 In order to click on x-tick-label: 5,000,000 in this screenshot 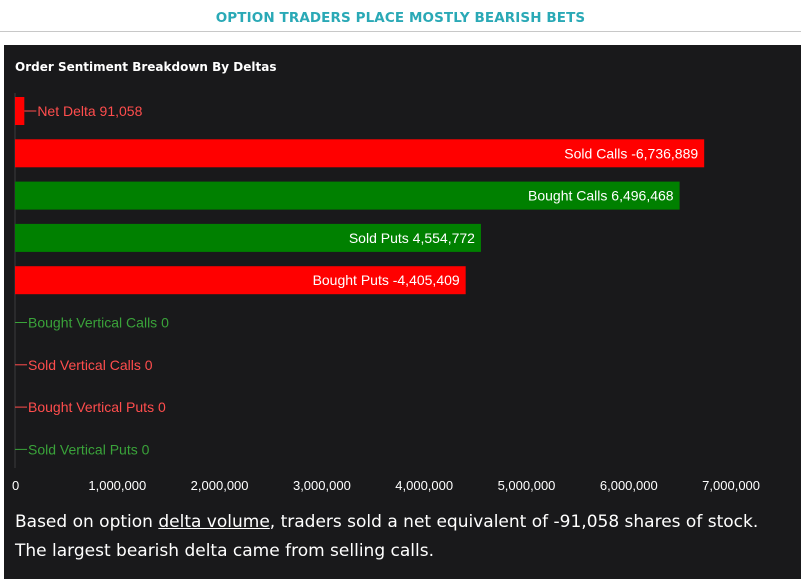, I will do `click(527, 485)`.